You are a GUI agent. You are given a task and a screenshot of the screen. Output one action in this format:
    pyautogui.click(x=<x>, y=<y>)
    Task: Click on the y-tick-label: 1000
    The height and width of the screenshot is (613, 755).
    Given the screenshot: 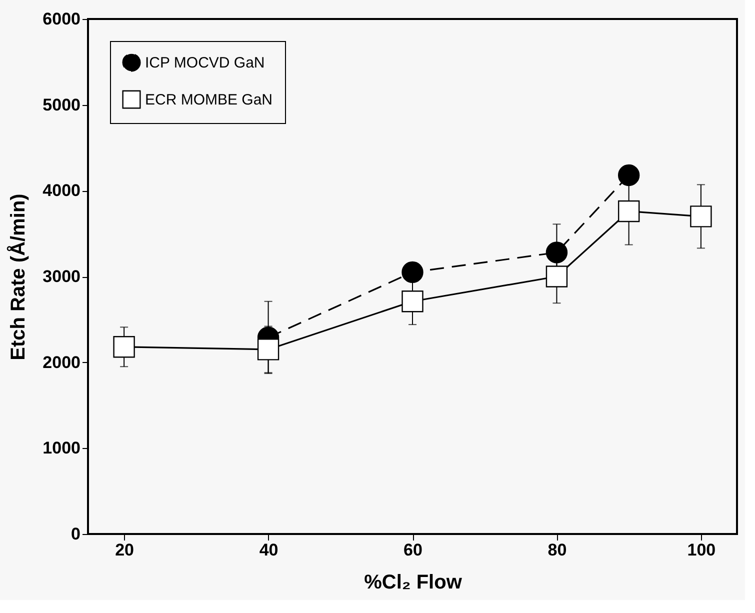 What is the action you would take?
    pyautogui.click(x=61, y=448)
    